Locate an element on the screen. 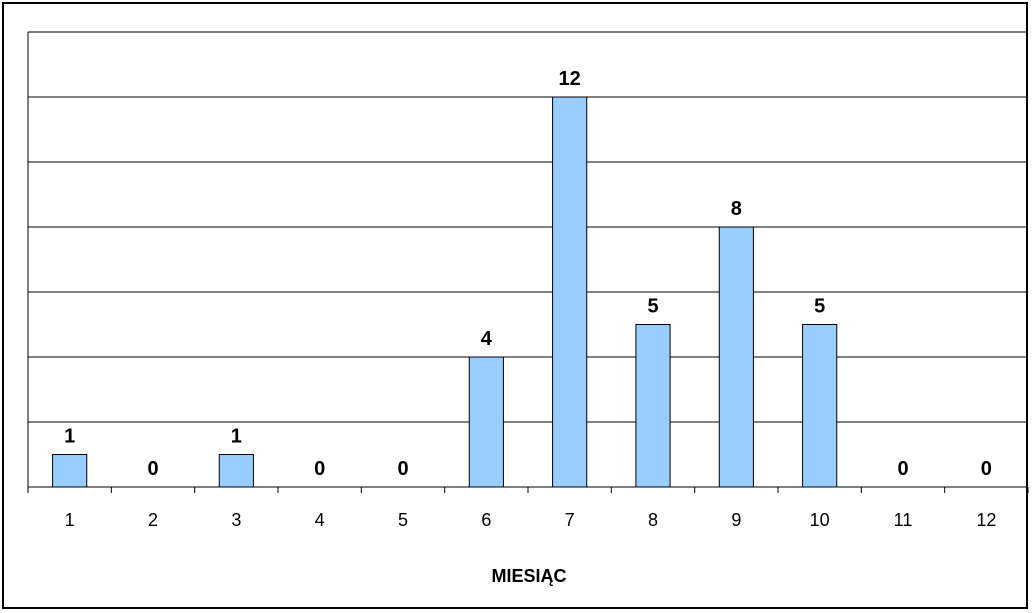  x-tick-label: 5 is located at coordinates (403, 520).